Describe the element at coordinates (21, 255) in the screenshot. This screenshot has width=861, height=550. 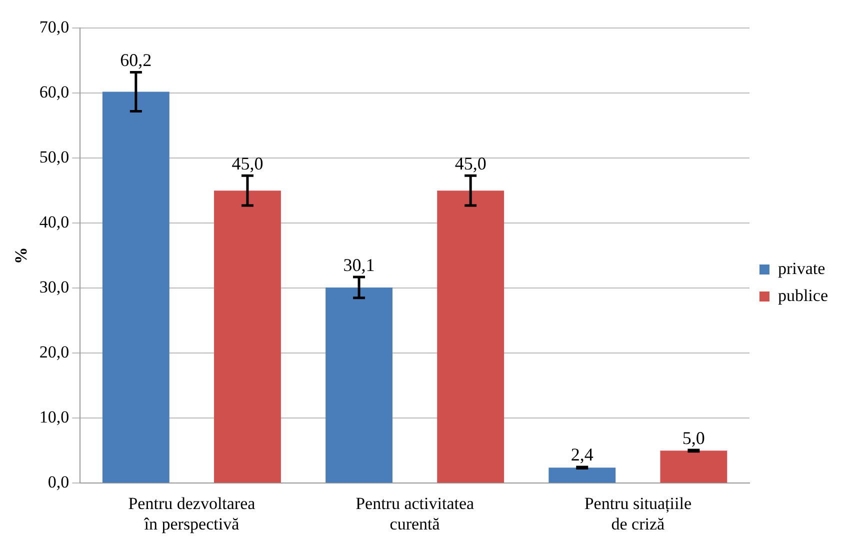
I see `y-axis-title: %` at that location.